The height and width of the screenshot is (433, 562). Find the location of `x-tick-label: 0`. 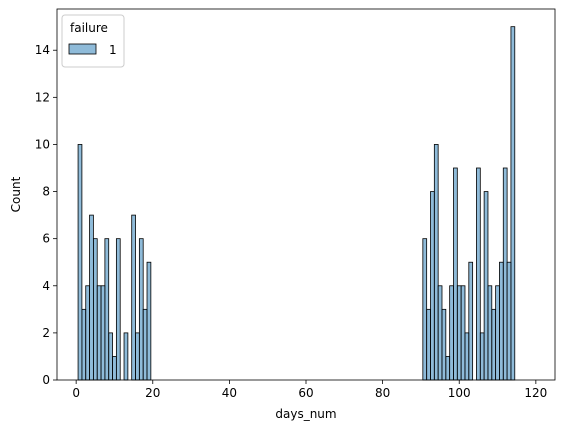

x-tick-label: 0 is located at coordinates (76, 393).